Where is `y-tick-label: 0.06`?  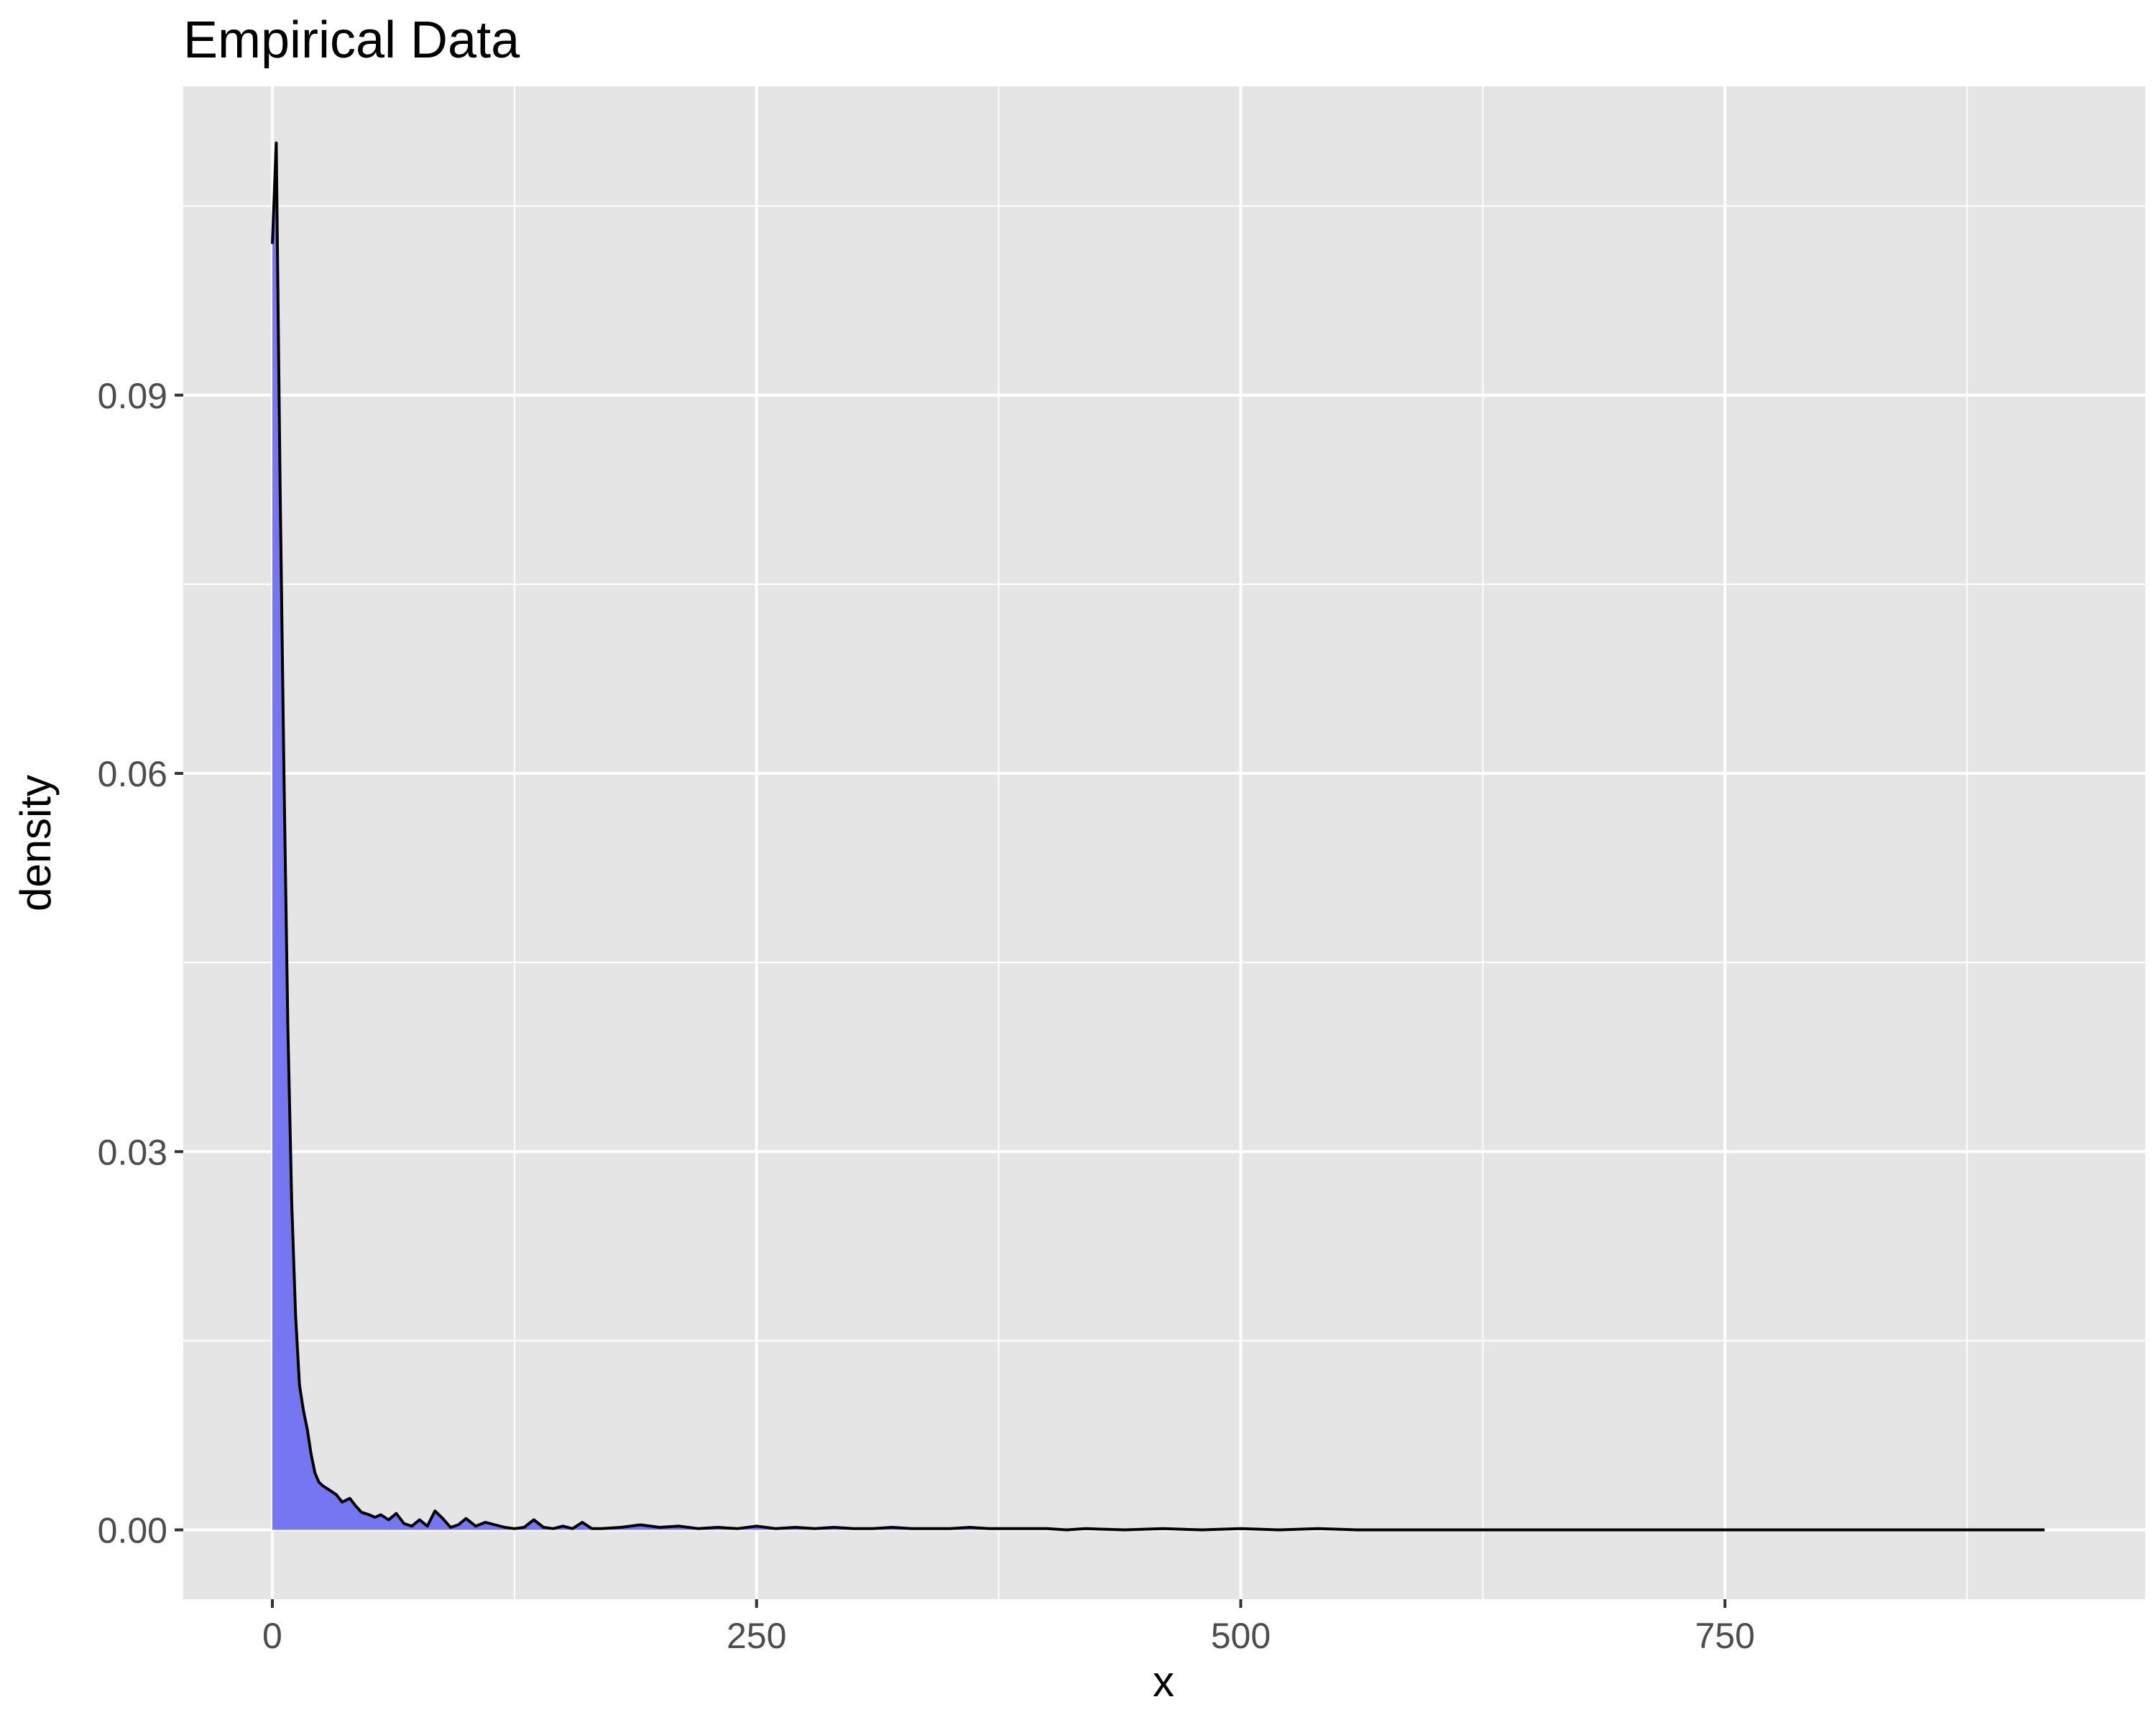 y-tick-label: 0.06 is located at coordinates (132, 774).